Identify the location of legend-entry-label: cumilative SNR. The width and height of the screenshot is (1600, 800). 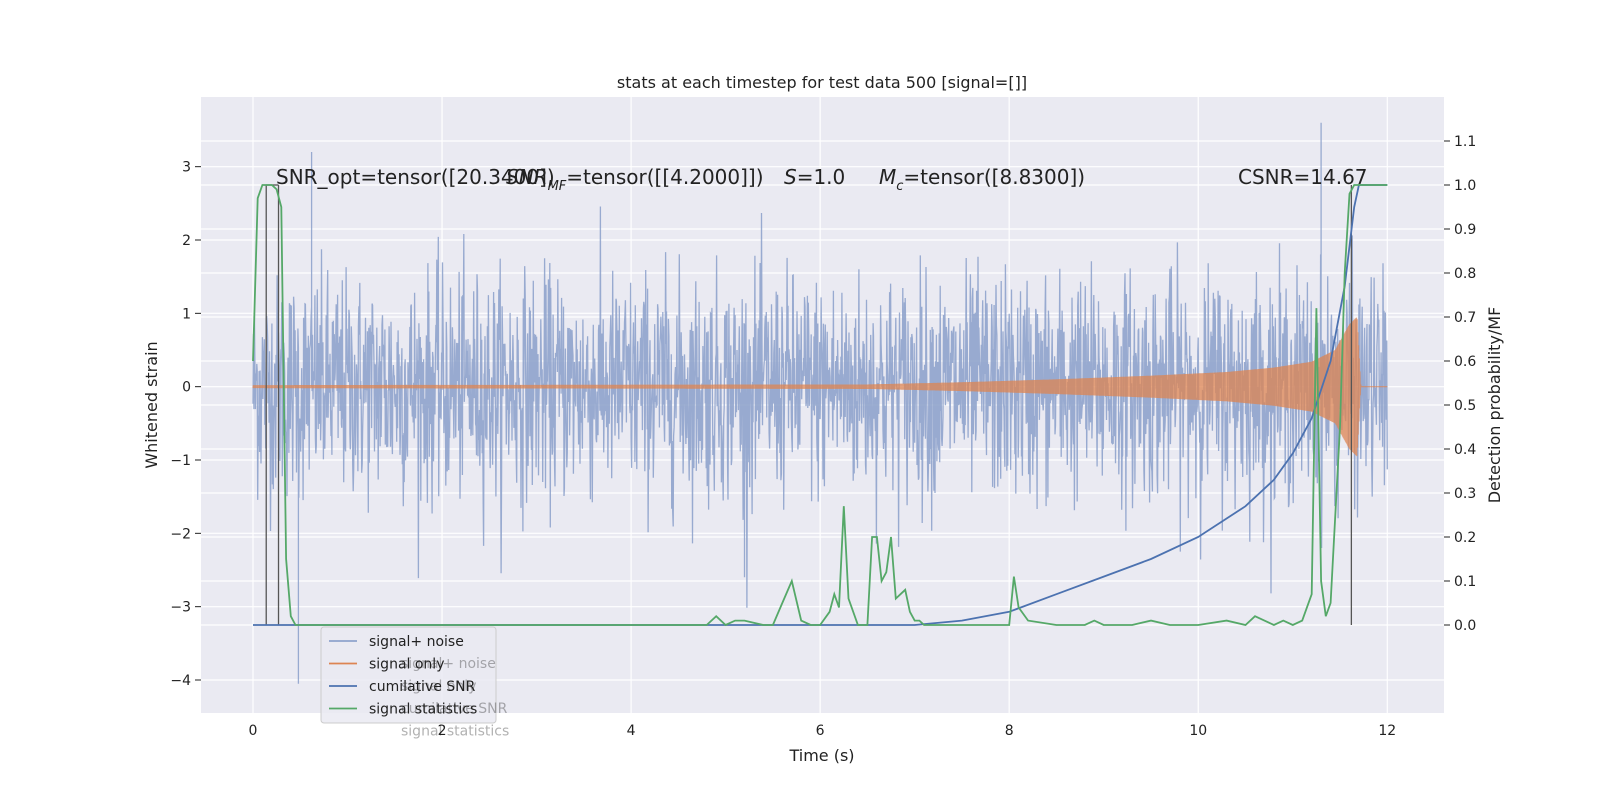
(422, 687).